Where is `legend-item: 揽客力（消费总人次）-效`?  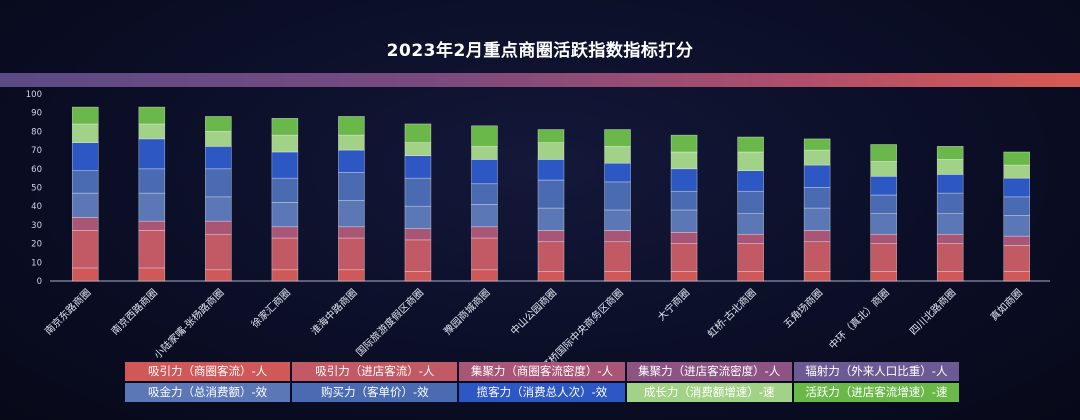 legend-item: 揽客力（消费总人次）-效 is located at coordinates (542, 392).